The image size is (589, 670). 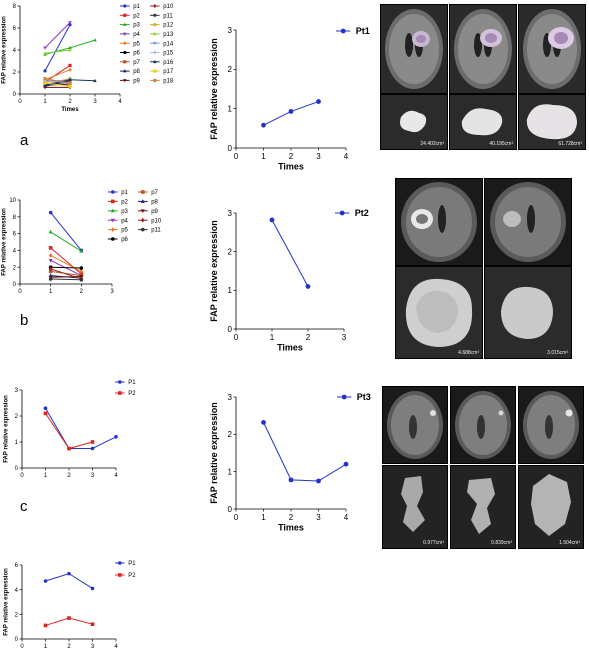 What do you see at coordinates (214, 88) in the screenshot?
I see `y-axis-label: FAP relative expression` at bounding box center [214, 88].